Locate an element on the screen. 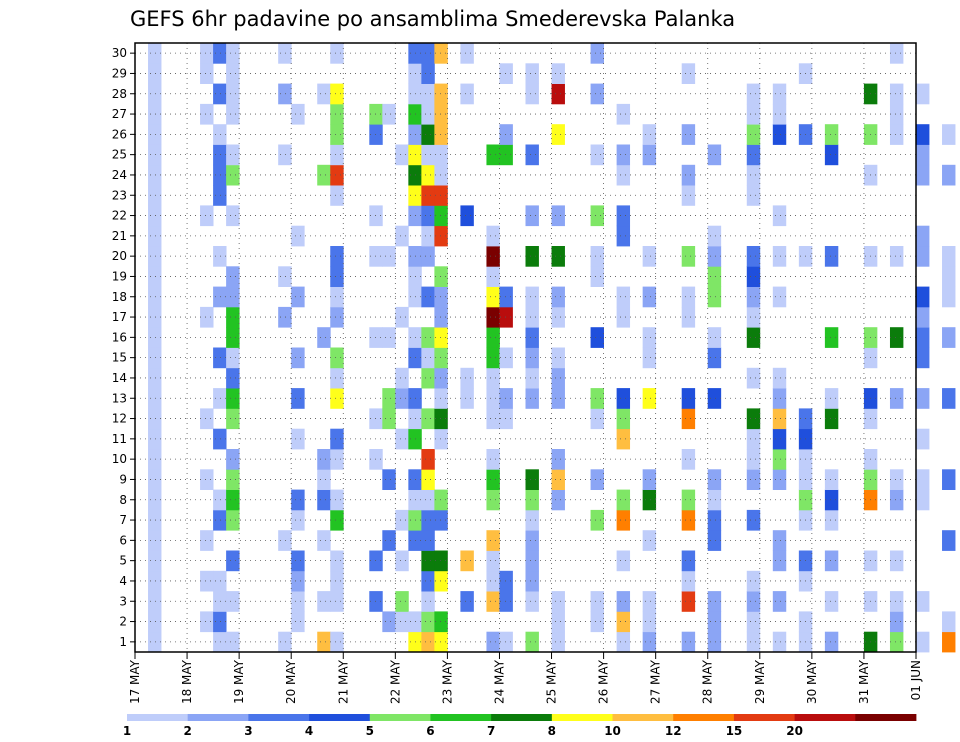 Image resolution: width=960 pixels, height=742 pixels. y-tick-label: 24 is located at coordinates (119, 175).